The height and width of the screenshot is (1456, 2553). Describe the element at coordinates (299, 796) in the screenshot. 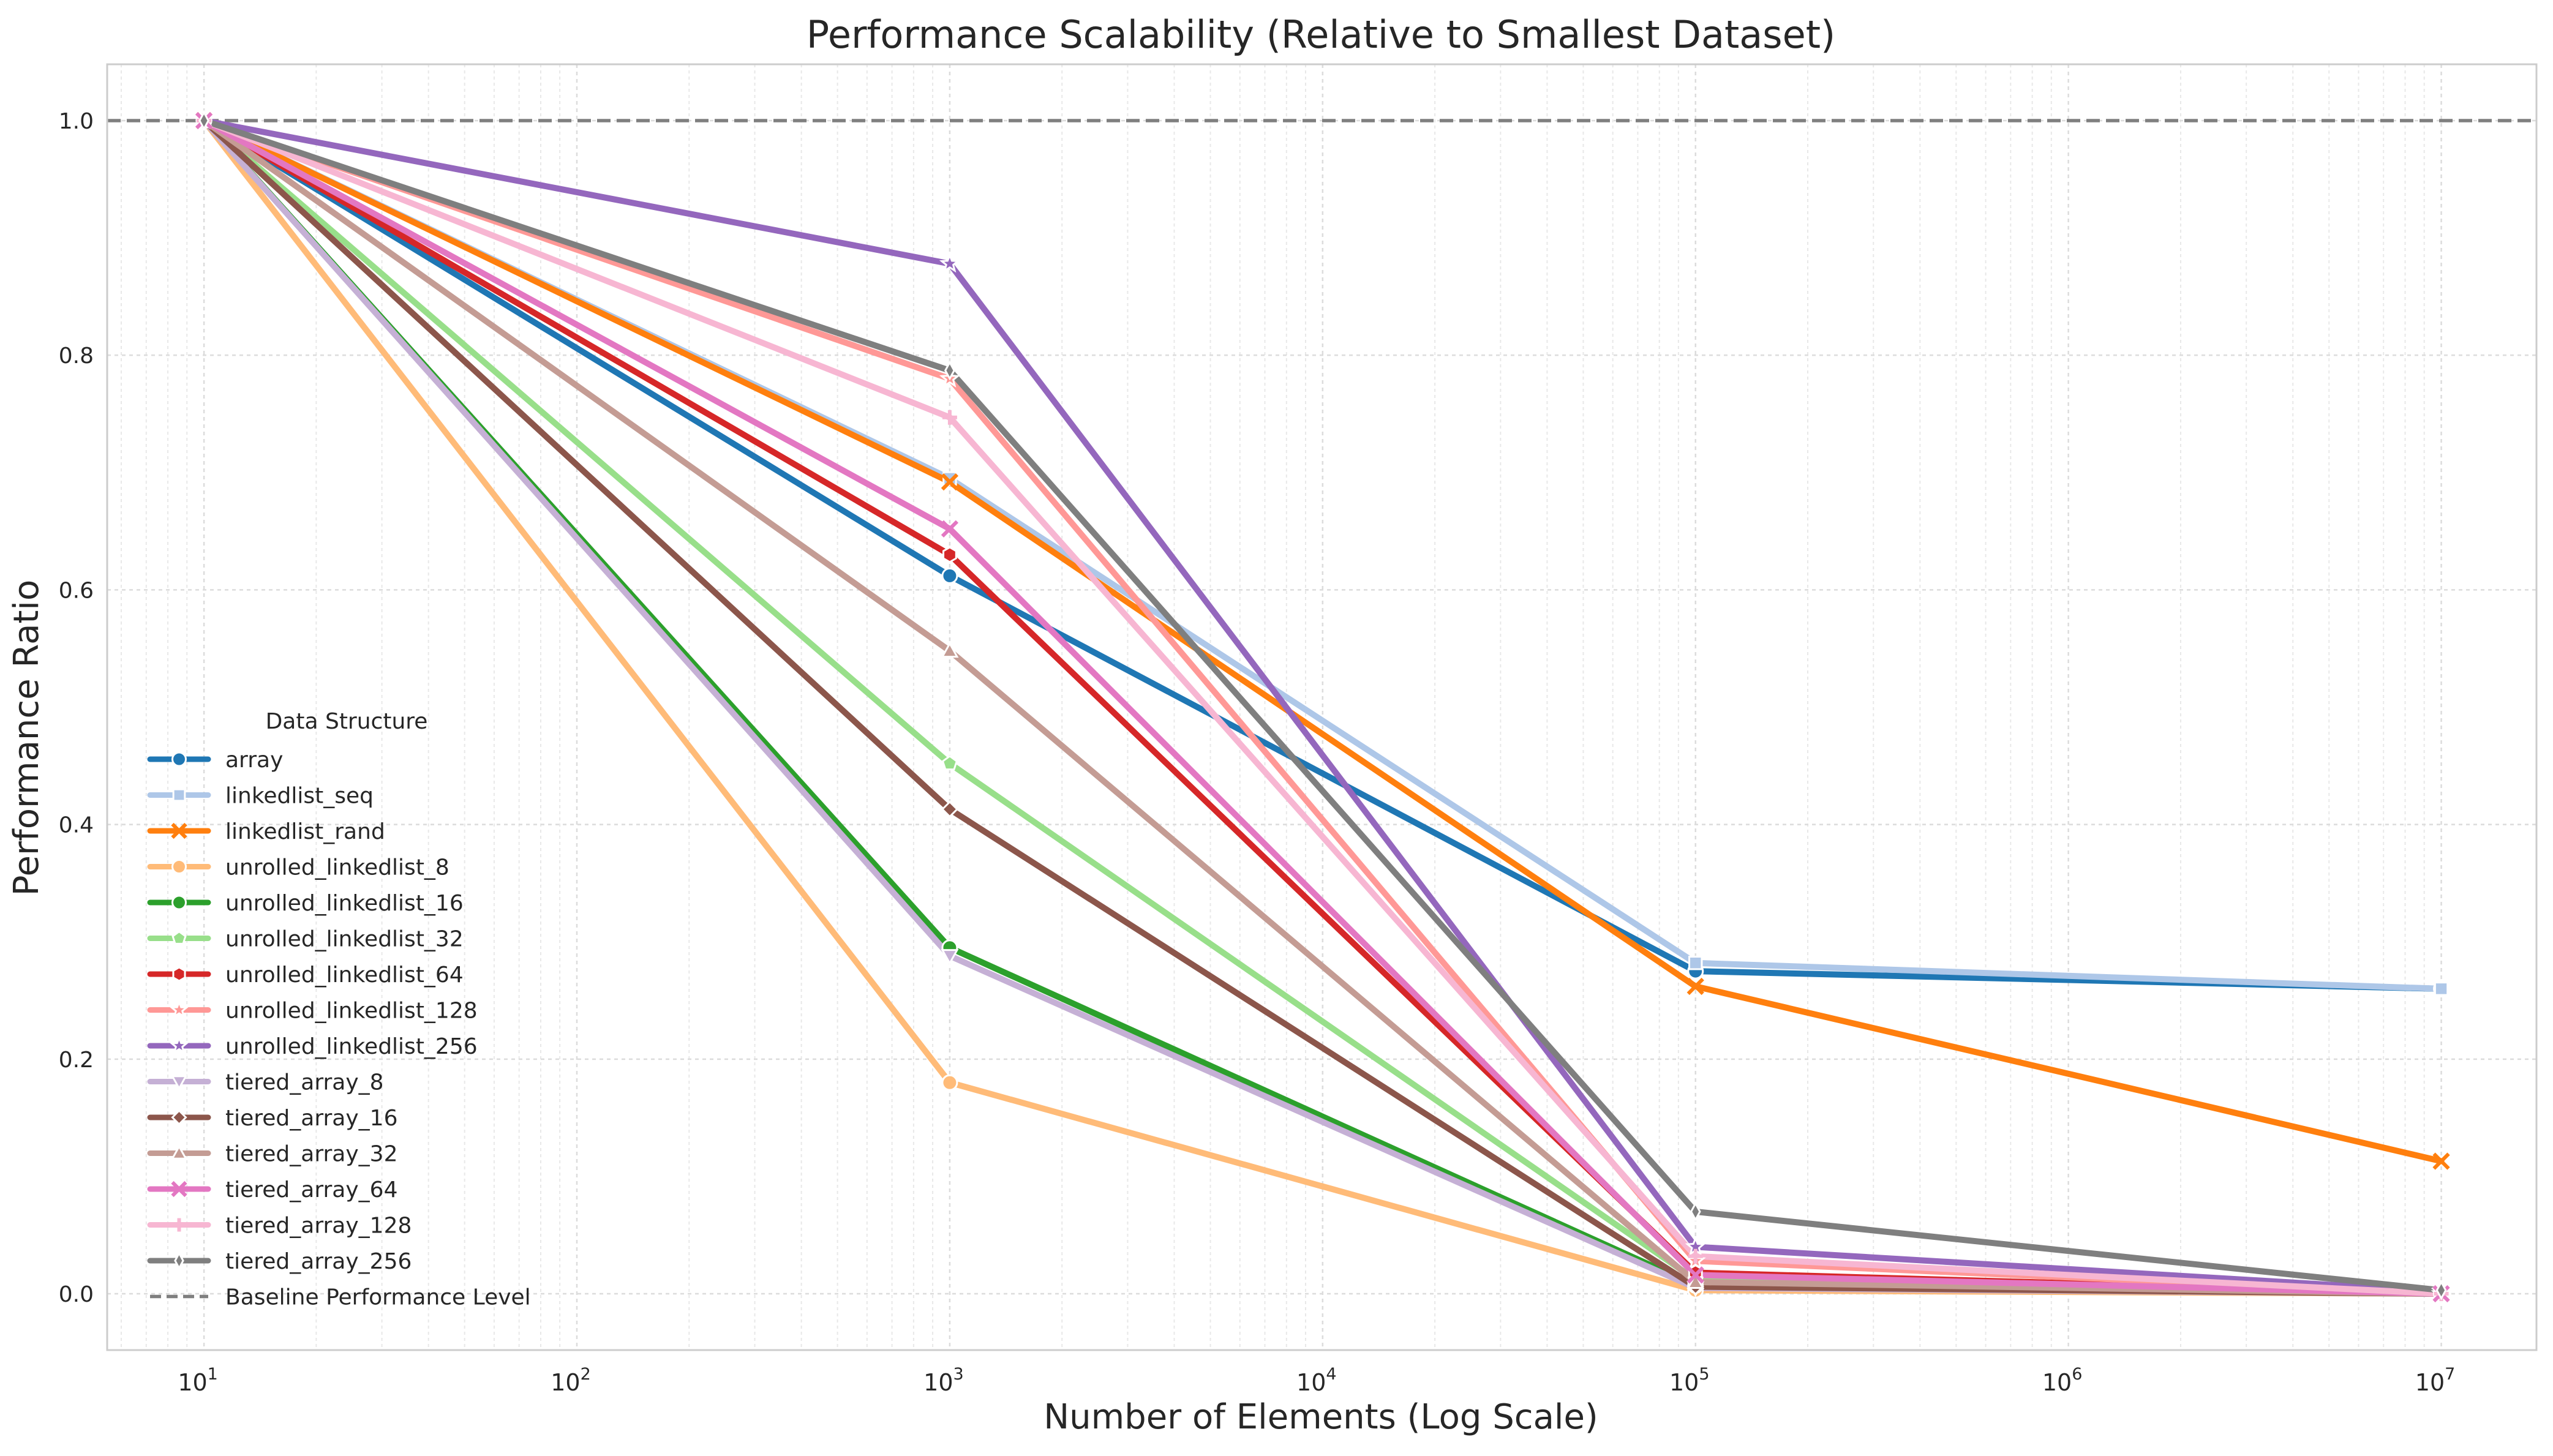

I see `legend-label: linkedlist_seq` at that location.